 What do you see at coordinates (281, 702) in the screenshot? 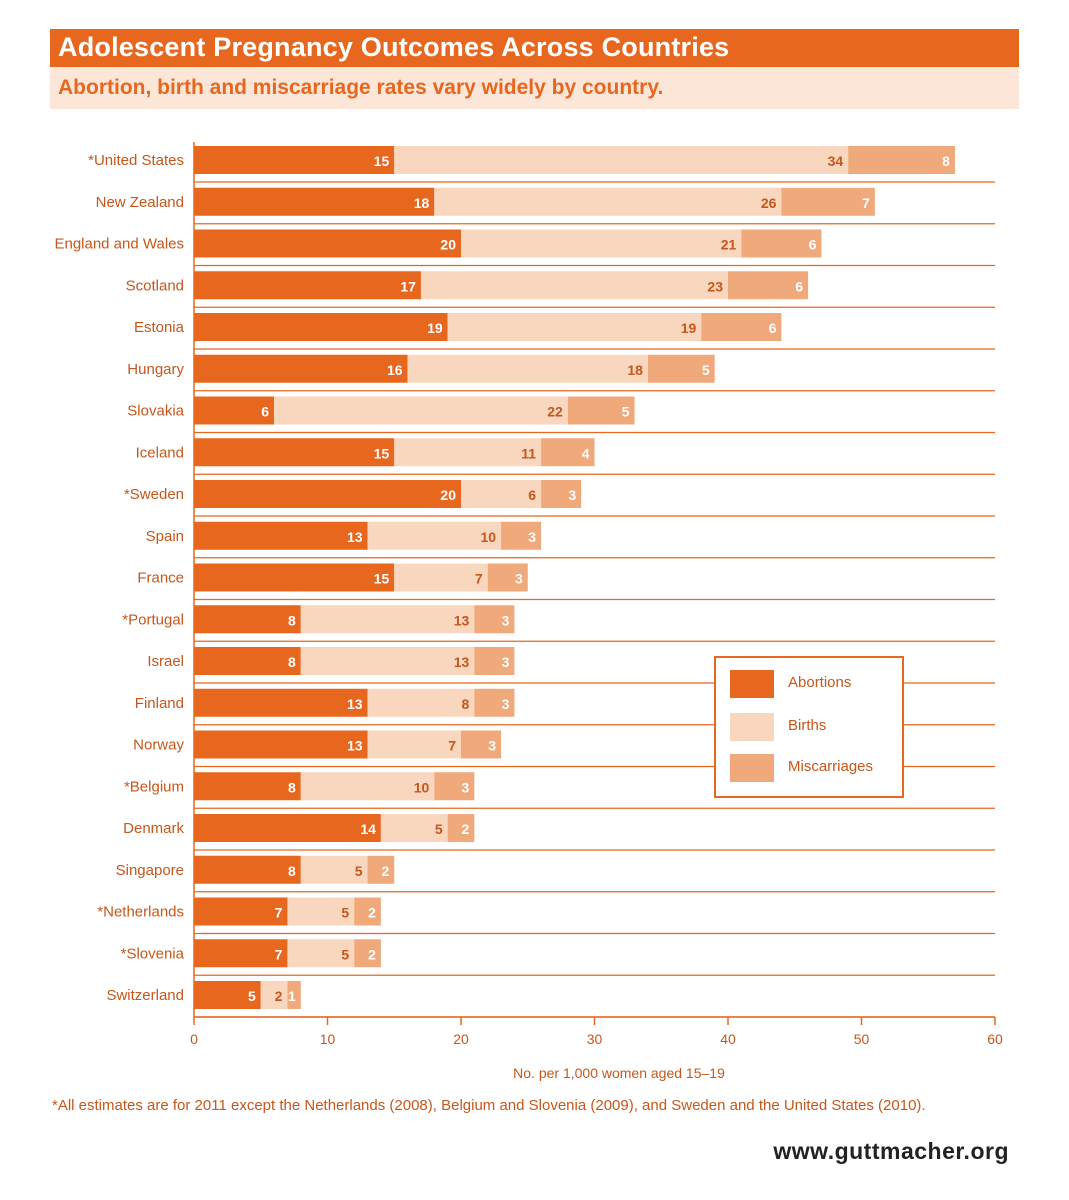
I see `bar-abortions-finland` at bounding box center [281, 702].